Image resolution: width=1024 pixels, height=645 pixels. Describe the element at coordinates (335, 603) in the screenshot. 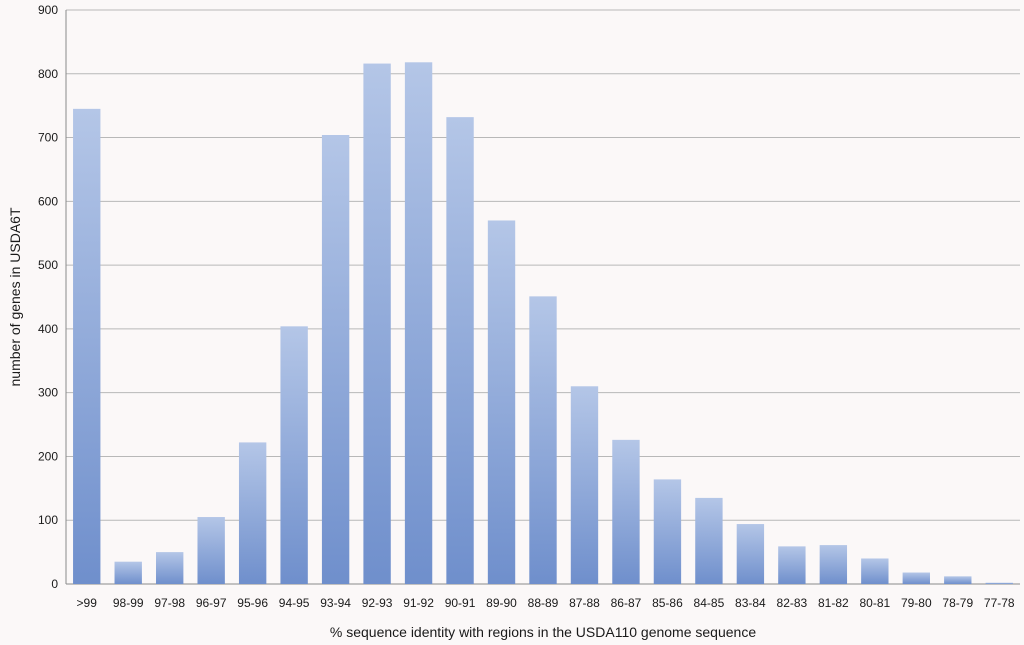

I see `x-tick-label: 93-94` at that location.